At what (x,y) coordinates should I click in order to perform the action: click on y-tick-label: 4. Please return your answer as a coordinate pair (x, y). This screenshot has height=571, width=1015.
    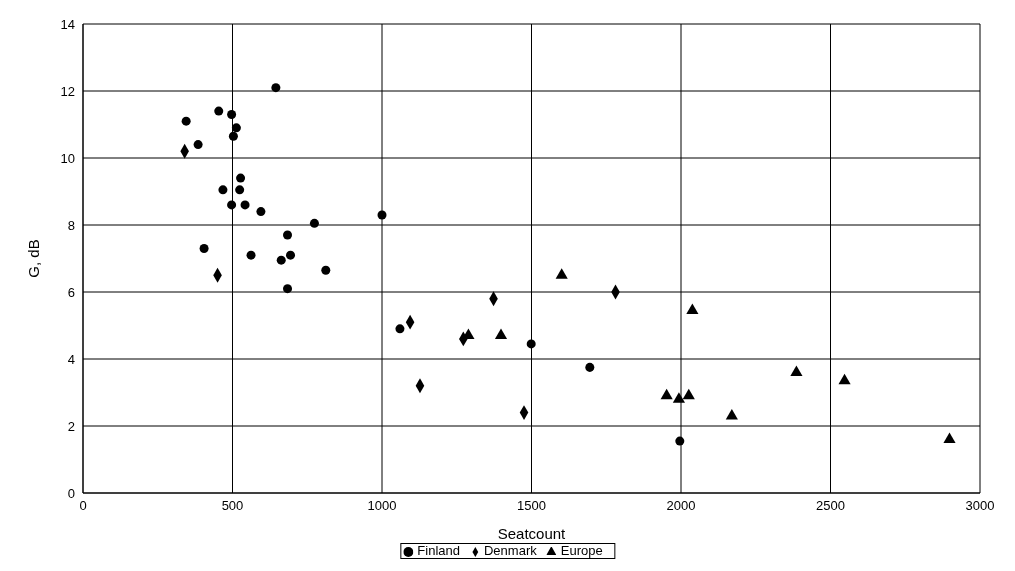
    Looking at the image, I should click on (71, 359).